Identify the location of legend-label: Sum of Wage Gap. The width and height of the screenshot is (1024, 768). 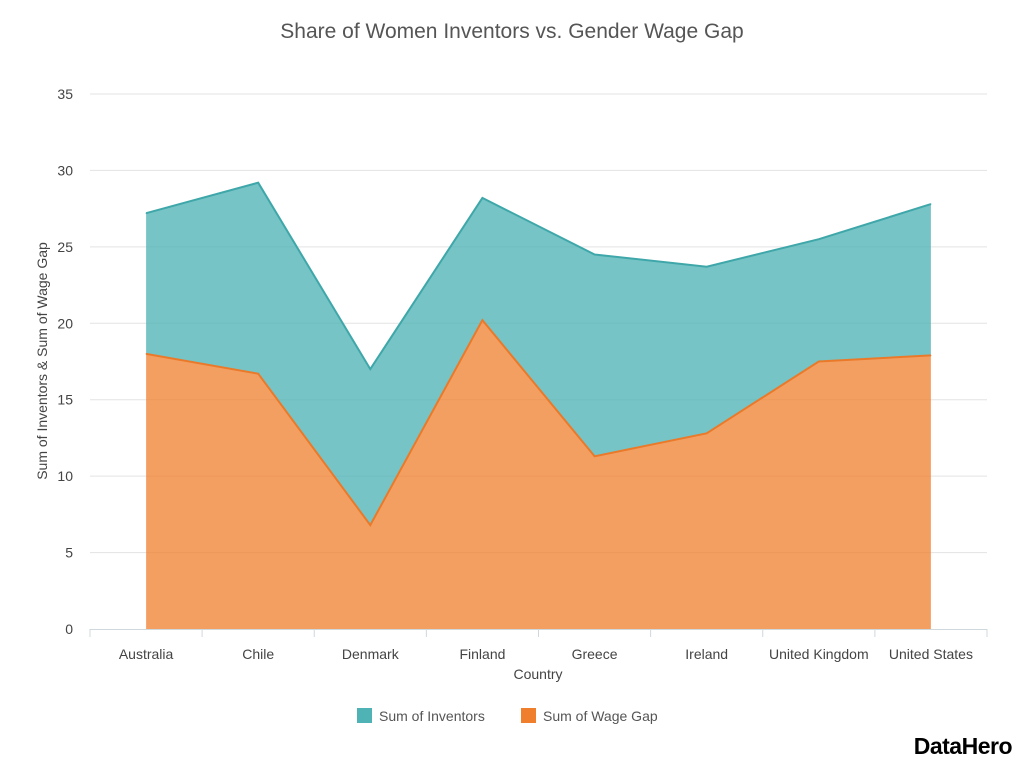
(600, 716).